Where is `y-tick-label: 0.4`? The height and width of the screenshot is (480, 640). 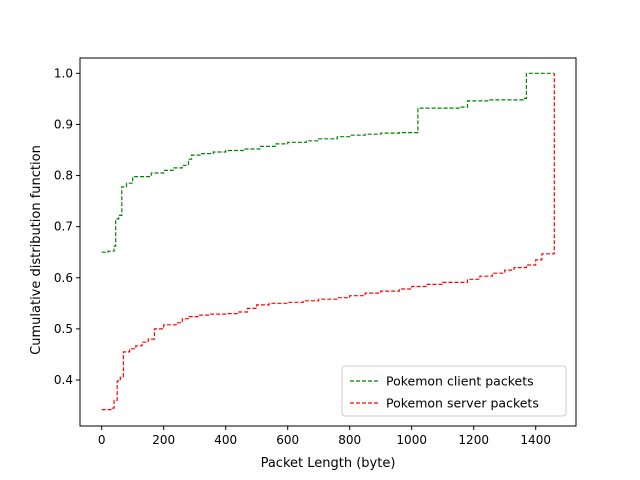
y-tick-label: 0.4 is located at coordinates (63, 380).